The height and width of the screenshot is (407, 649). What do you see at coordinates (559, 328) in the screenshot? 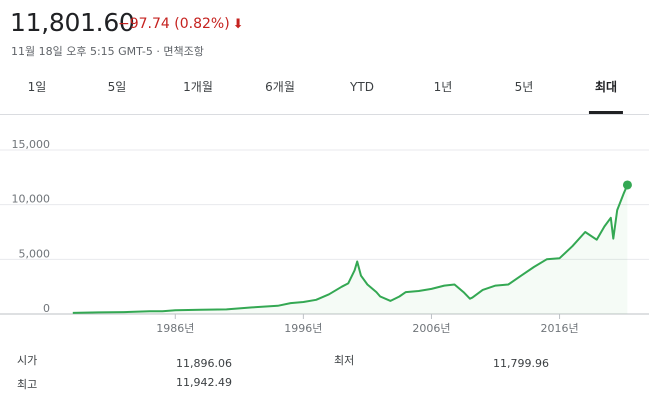
I see `x-tick-label: 2016년` at bounding box center [559, 328].